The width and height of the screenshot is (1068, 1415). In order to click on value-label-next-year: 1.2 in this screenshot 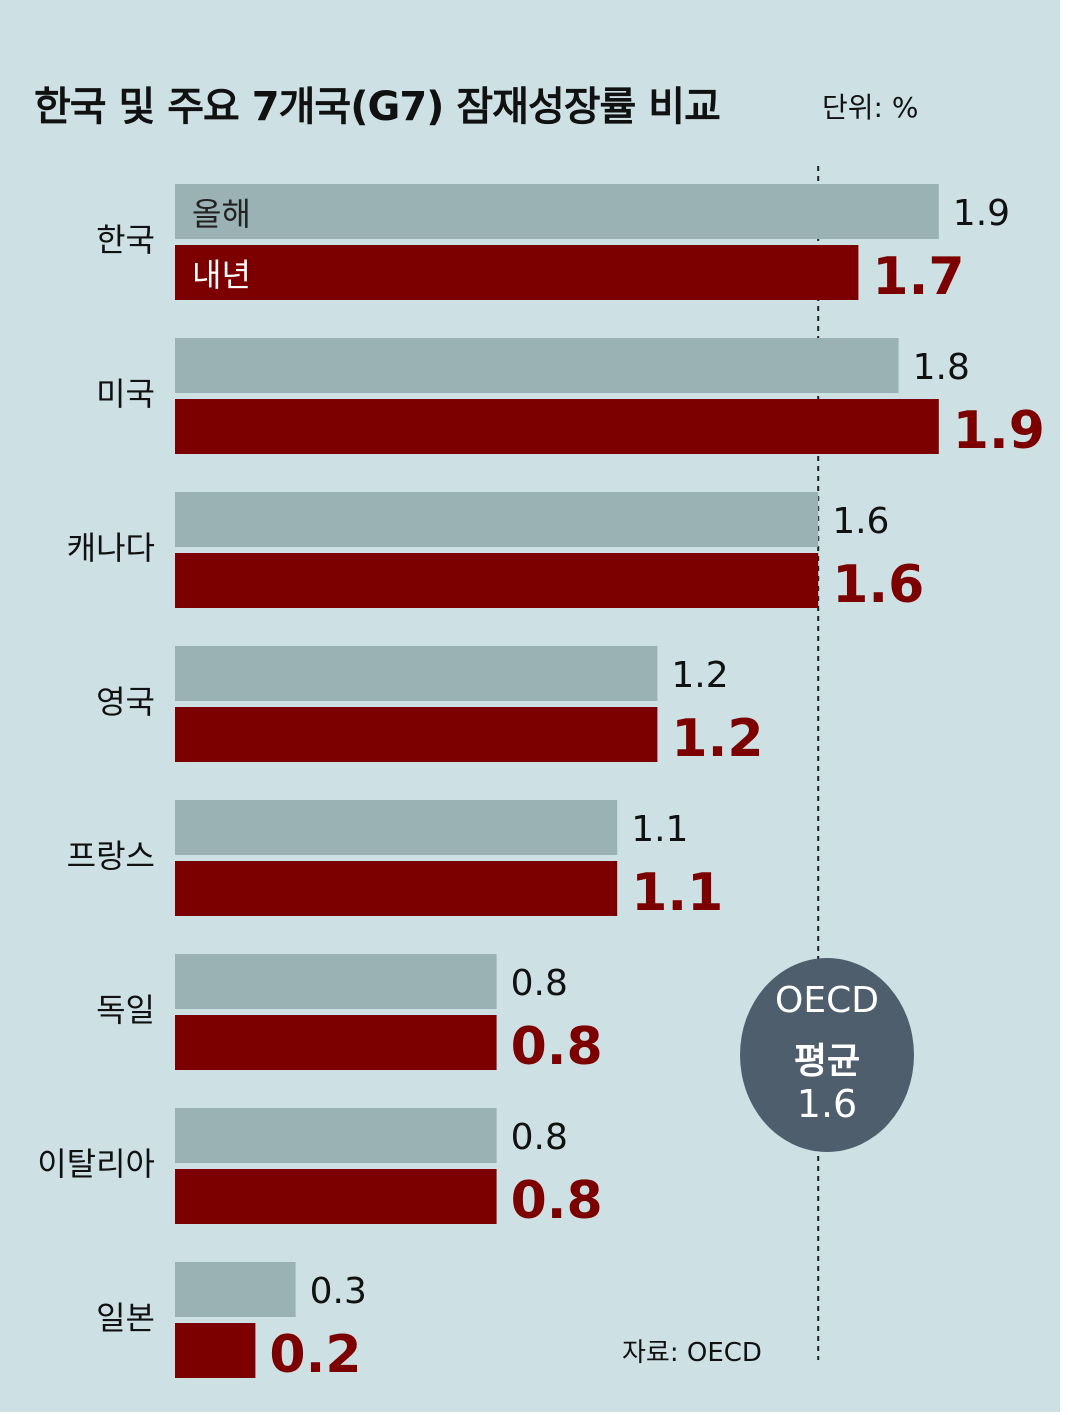, I will do `click(717, 739)`.